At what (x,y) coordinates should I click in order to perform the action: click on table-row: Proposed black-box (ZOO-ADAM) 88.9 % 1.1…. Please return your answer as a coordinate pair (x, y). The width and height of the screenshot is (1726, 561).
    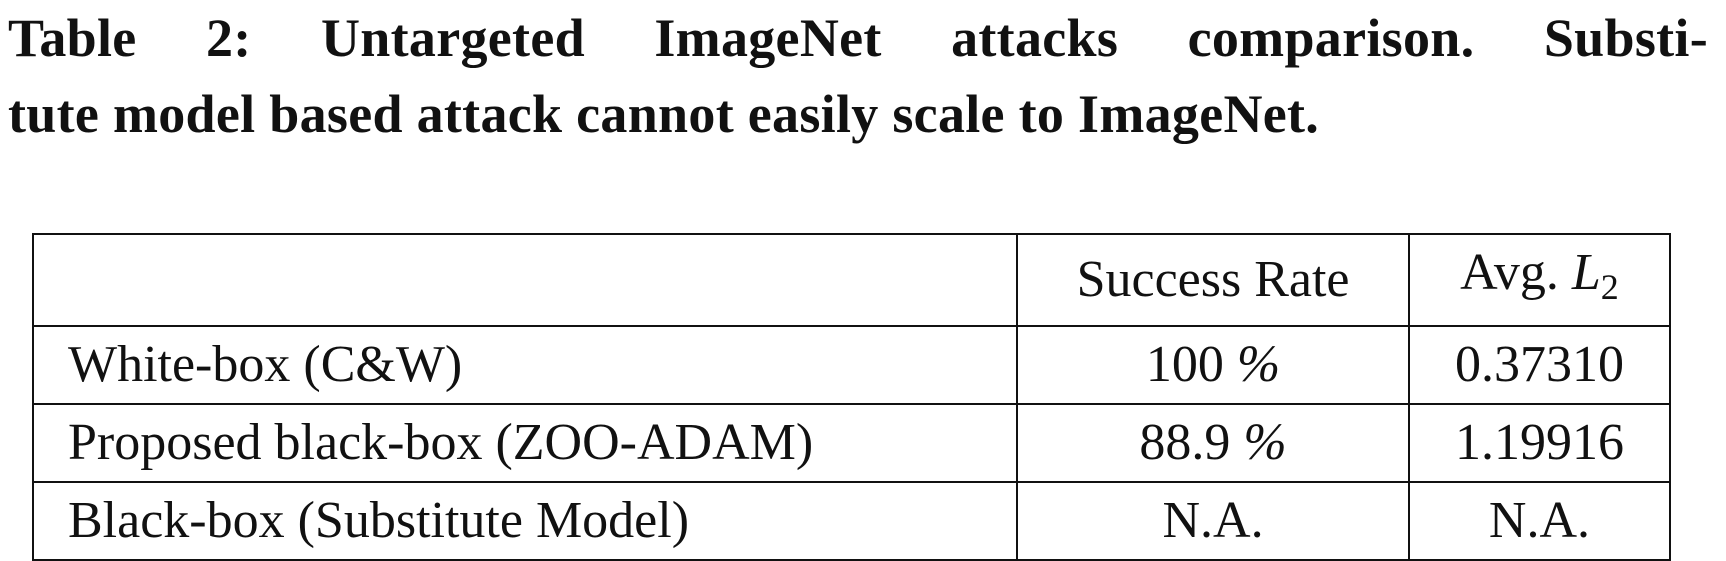
    Looking at the image, I should click on (851, 443).